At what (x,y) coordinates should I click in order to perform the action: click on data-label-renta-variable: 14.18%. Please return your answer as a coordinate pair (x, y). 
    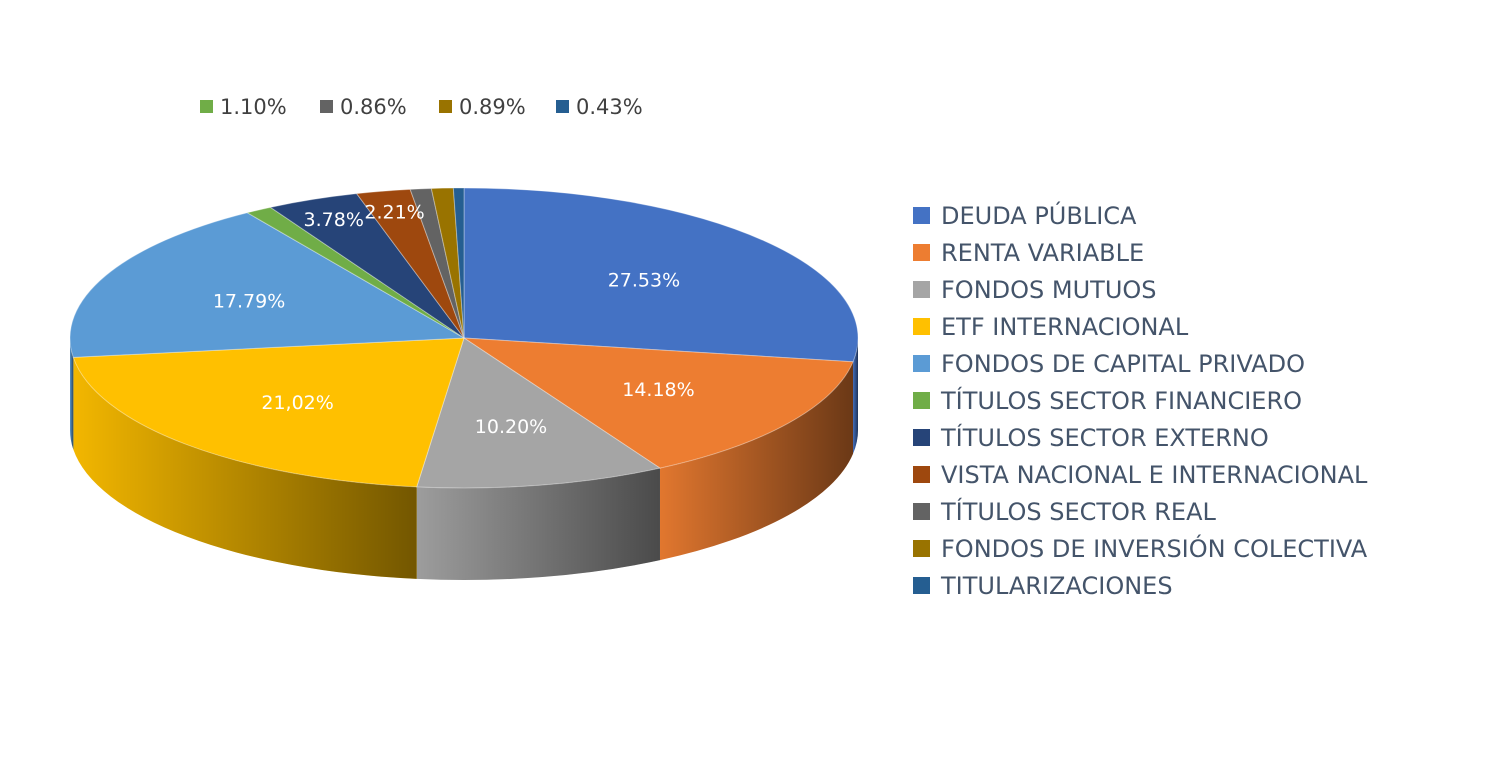
    Looking at the image, I should click on (658, 390).